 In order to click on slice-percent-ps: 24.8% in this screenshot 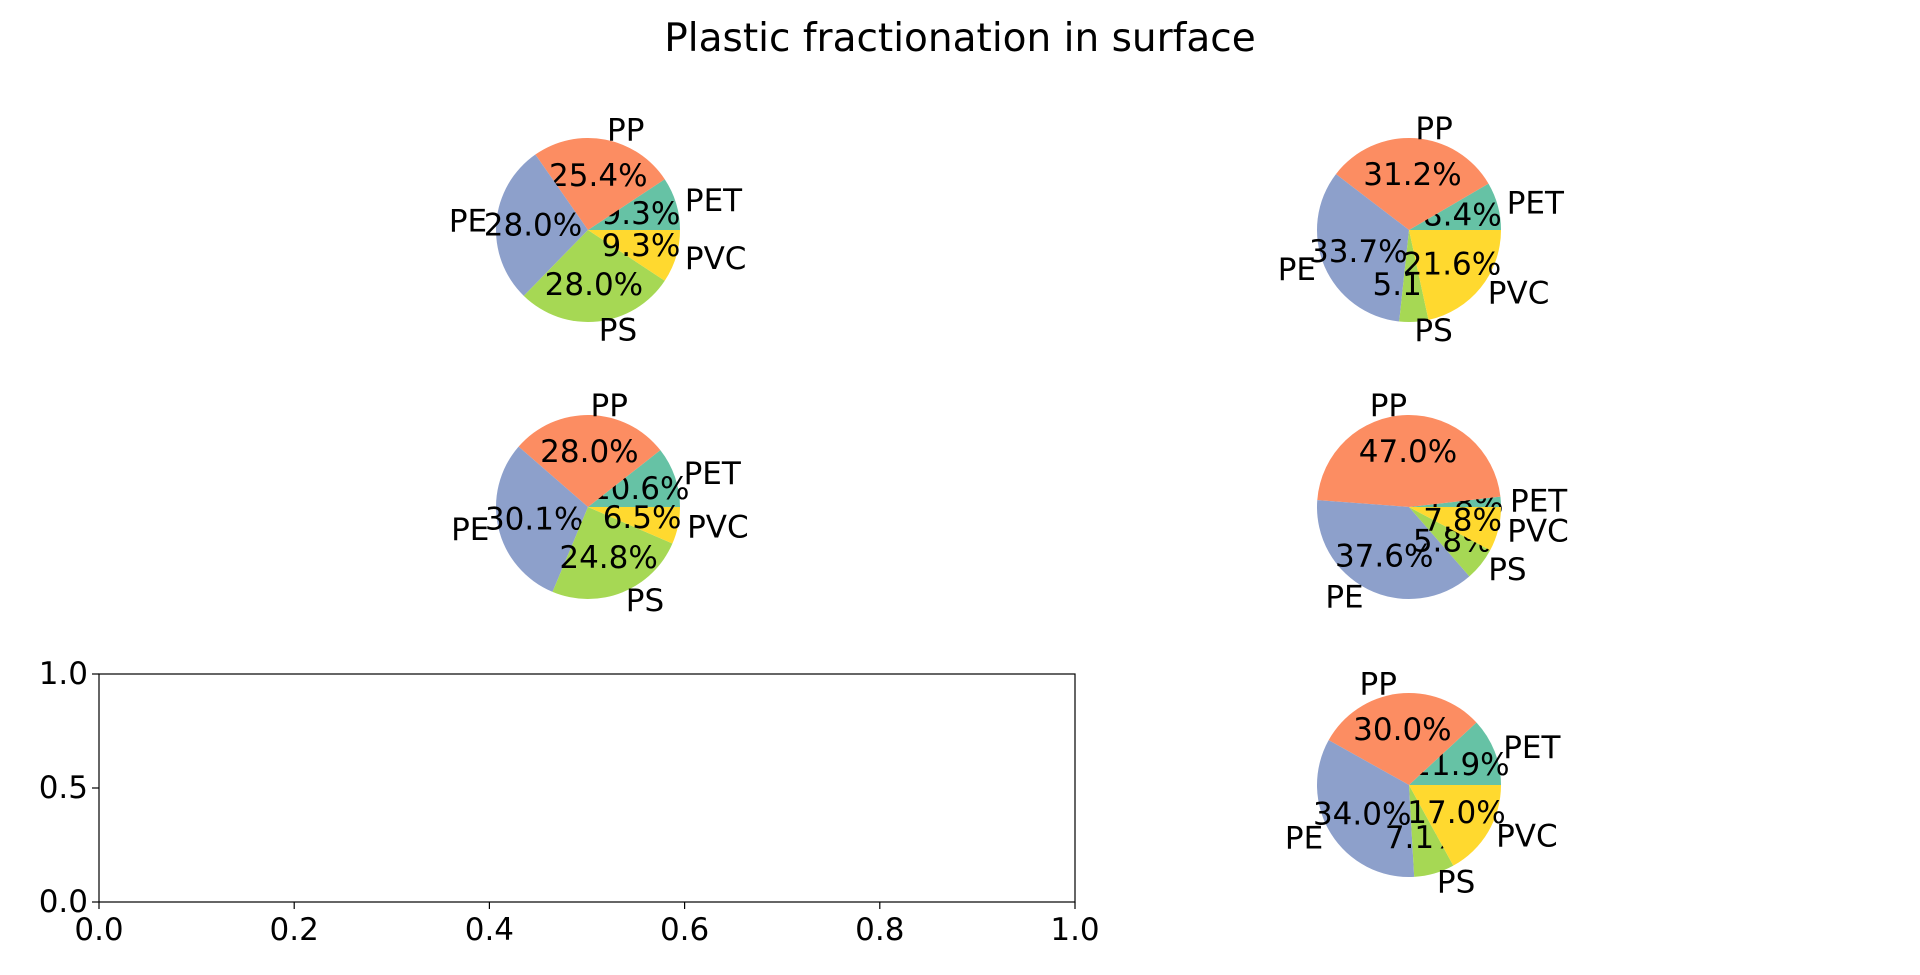, I will do `click(608, 558)`.